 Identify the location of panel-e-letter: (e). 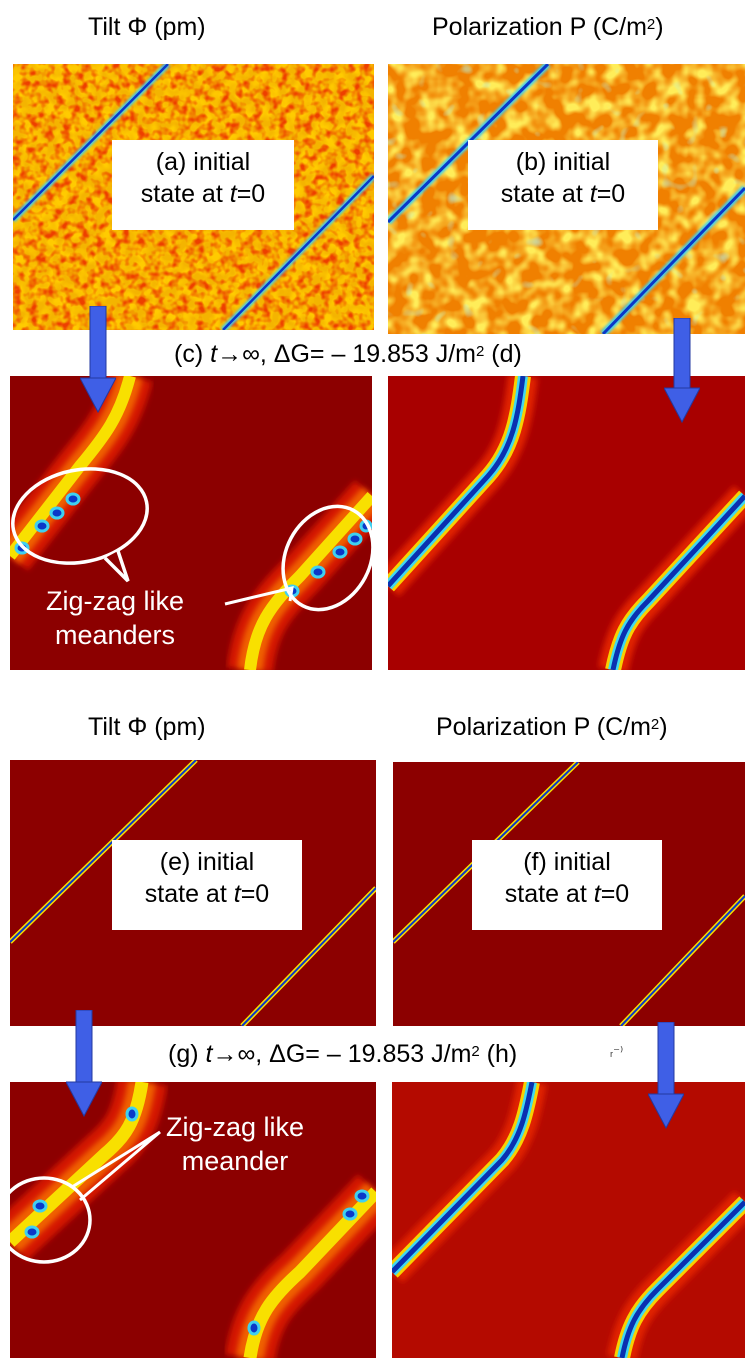
(175, 862).